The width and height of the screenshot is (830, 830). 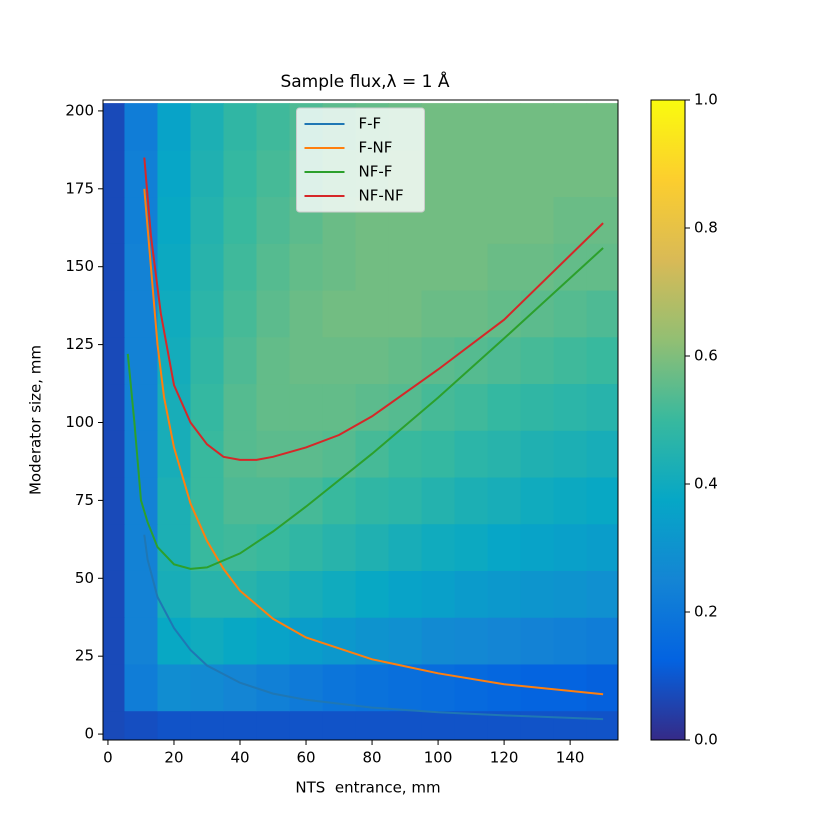 I want to click on legend-label: F-NF, so click(x=376, y=148).